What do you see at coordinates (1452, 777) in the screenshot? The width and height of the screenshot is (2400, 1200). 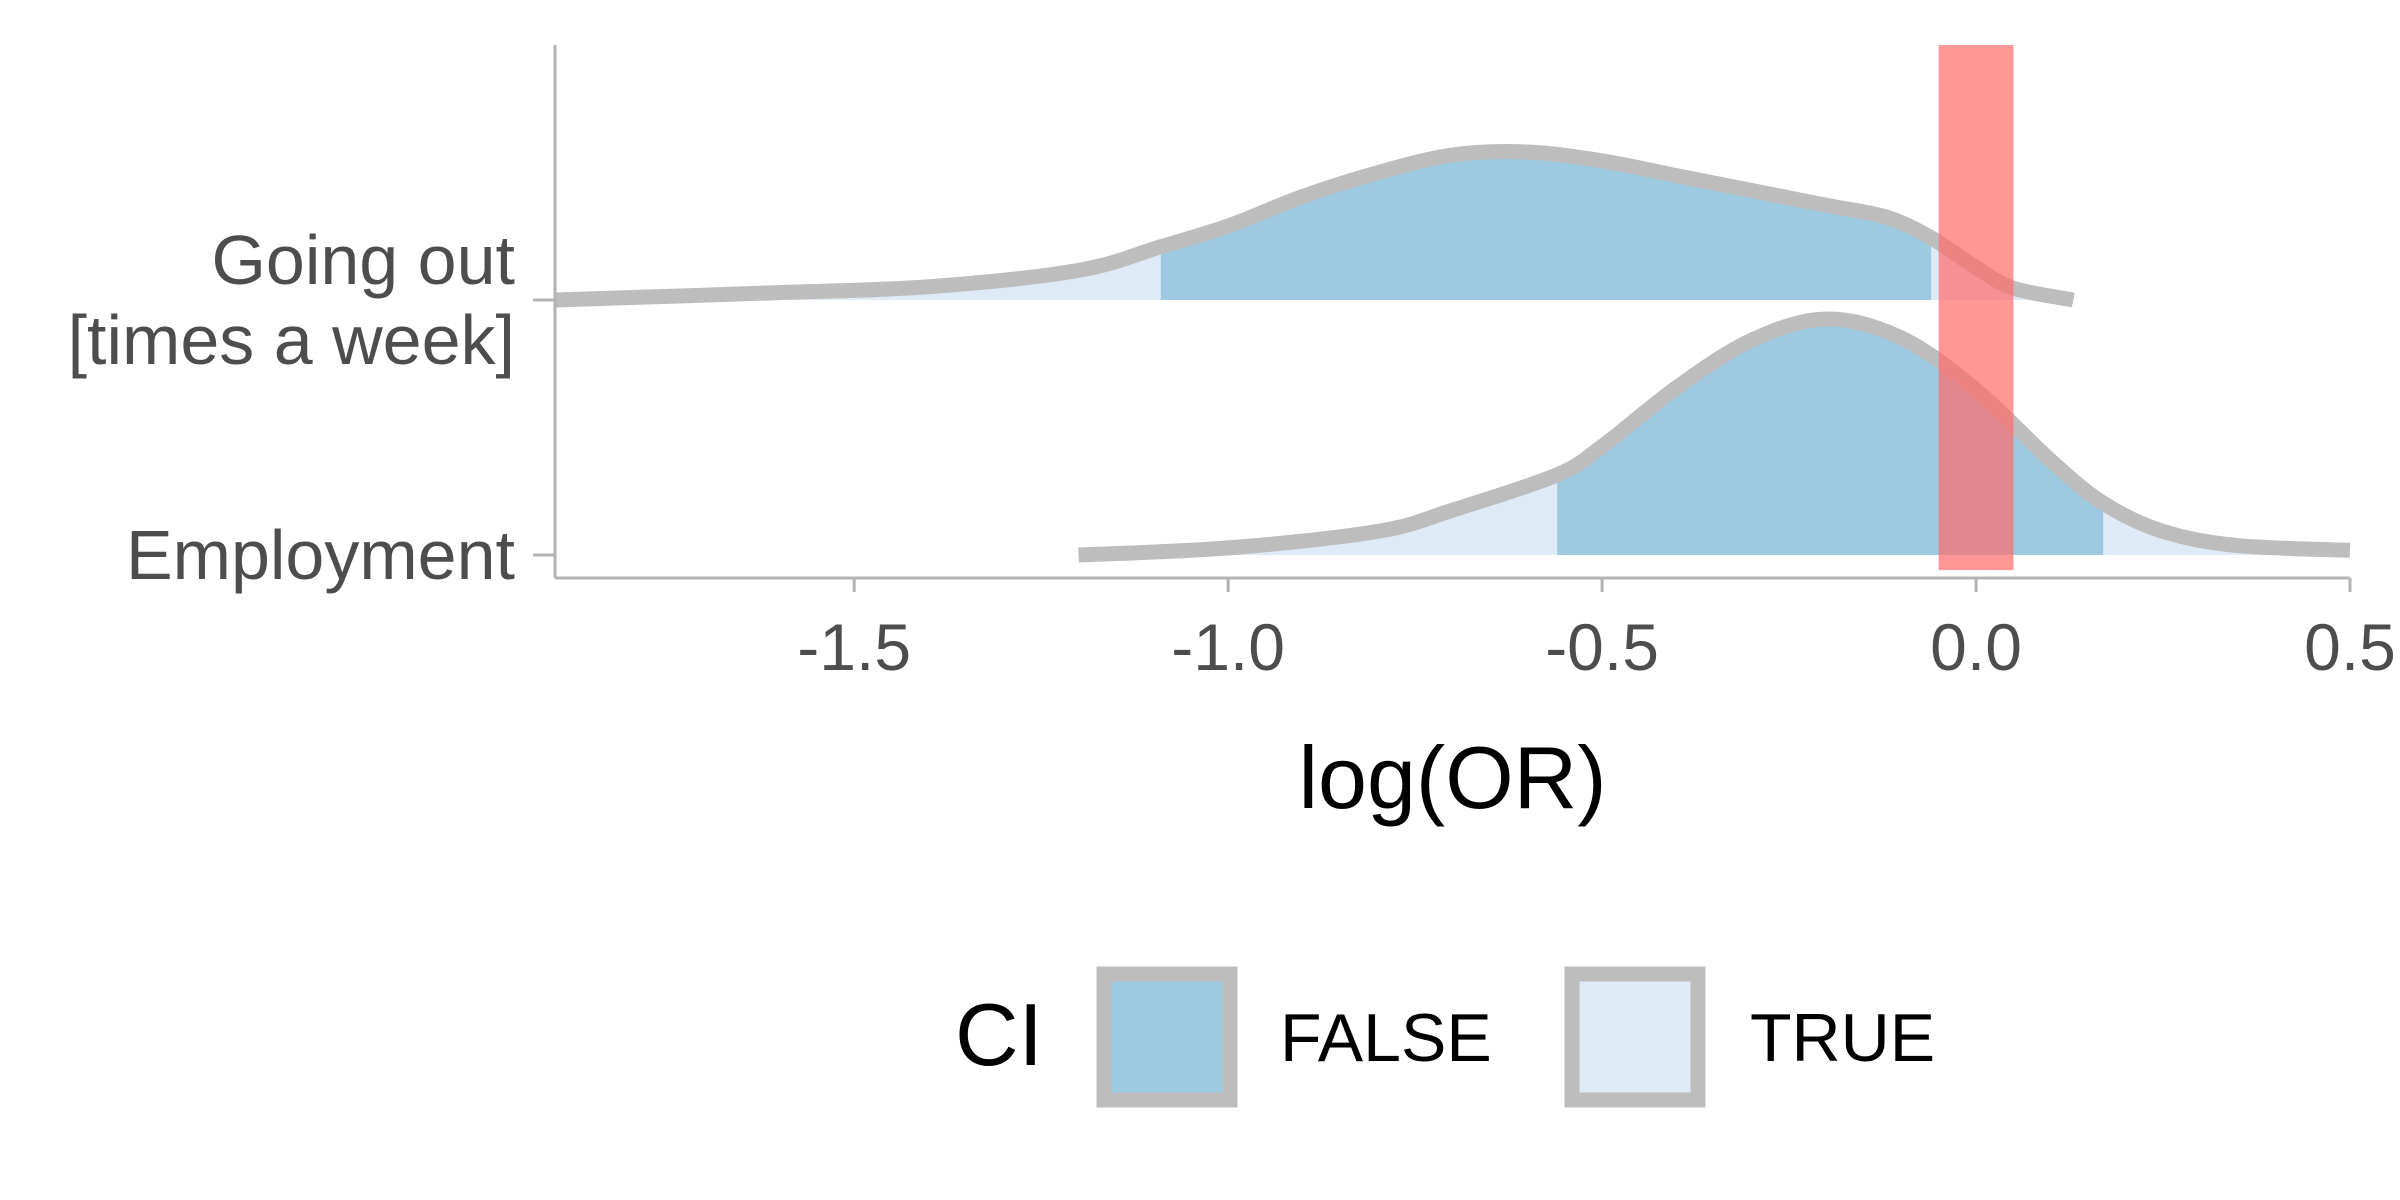 I see `x-axis-title: log(OR)` at bounding box center [1452, 777].